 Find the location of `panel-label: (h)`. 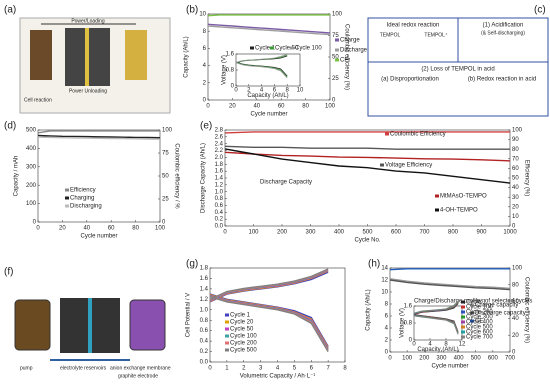

panel-label: (h) is located at coordinates (374, 264).